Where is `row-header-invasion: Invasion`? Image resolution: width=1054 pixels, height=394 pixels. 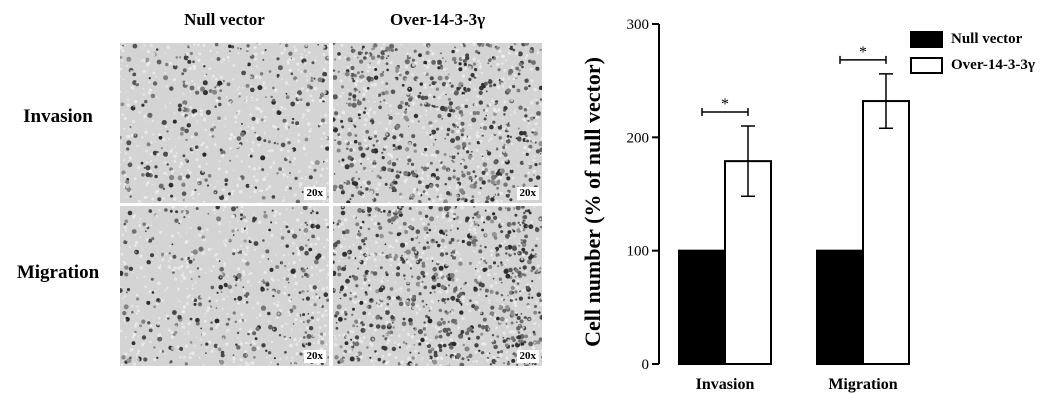 row-header-invasion: Invasion is located at coordinates (58, 116).